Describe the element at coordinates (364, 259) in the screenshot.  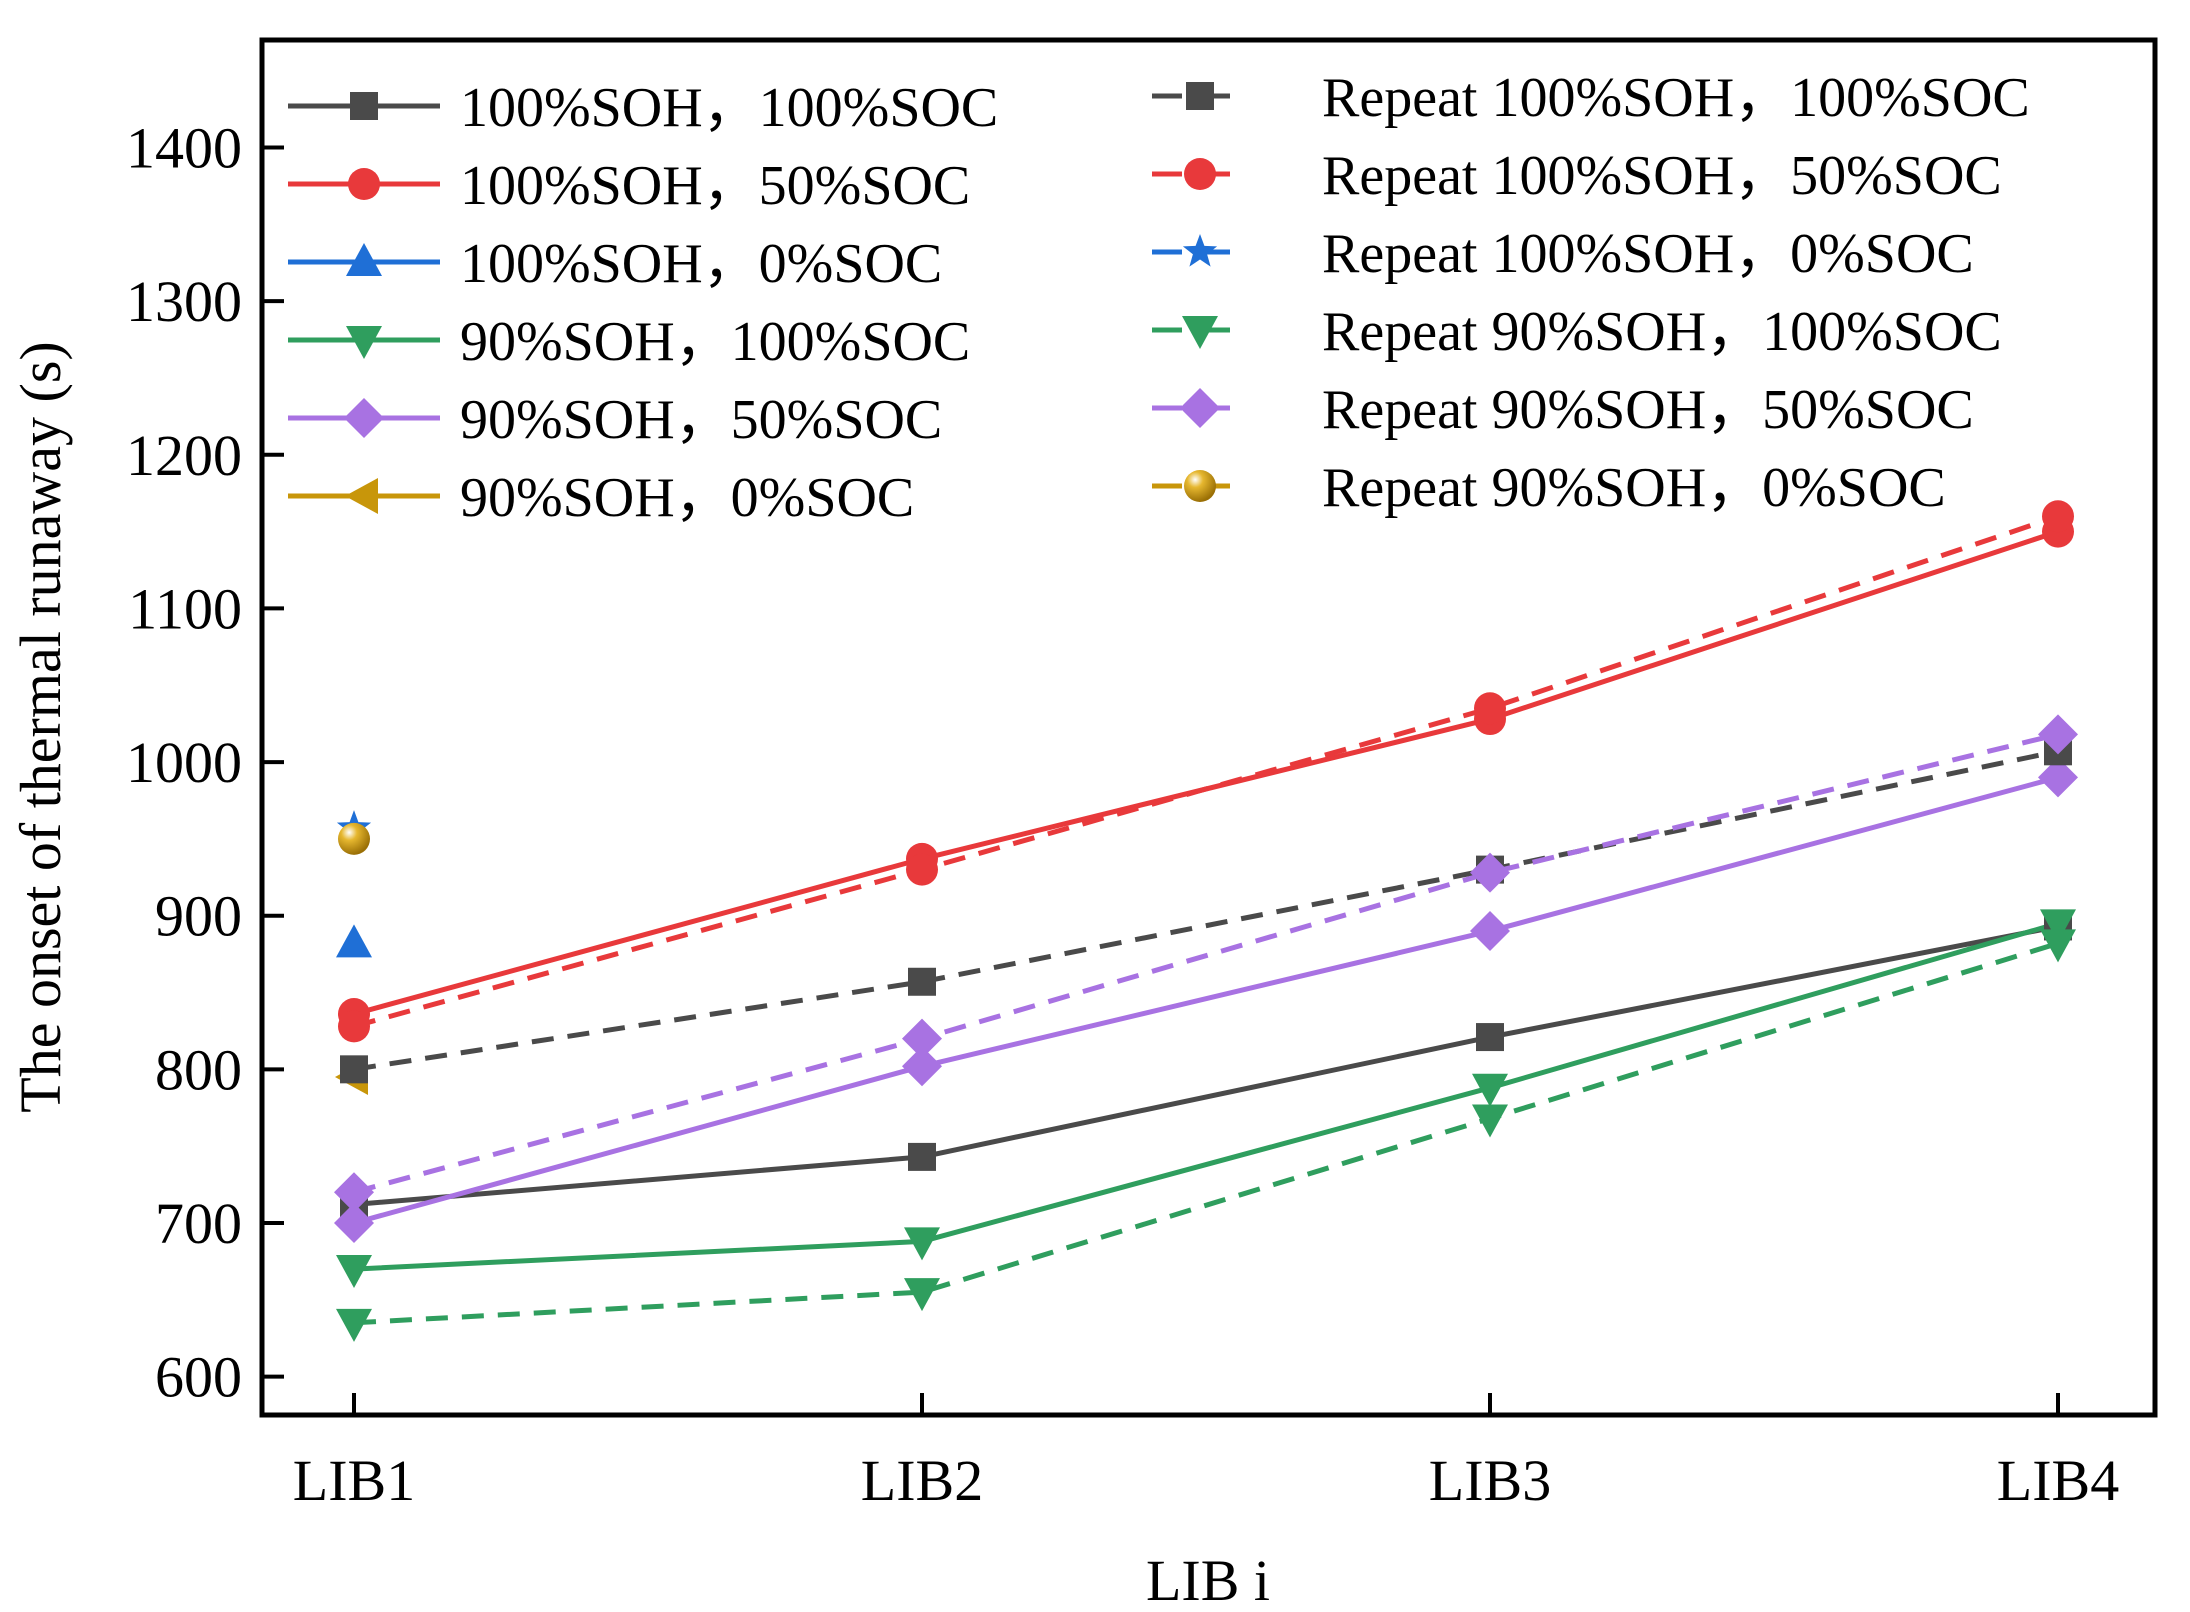
I see `legend-marker-100pctsoh-0pctsoc` at that location.